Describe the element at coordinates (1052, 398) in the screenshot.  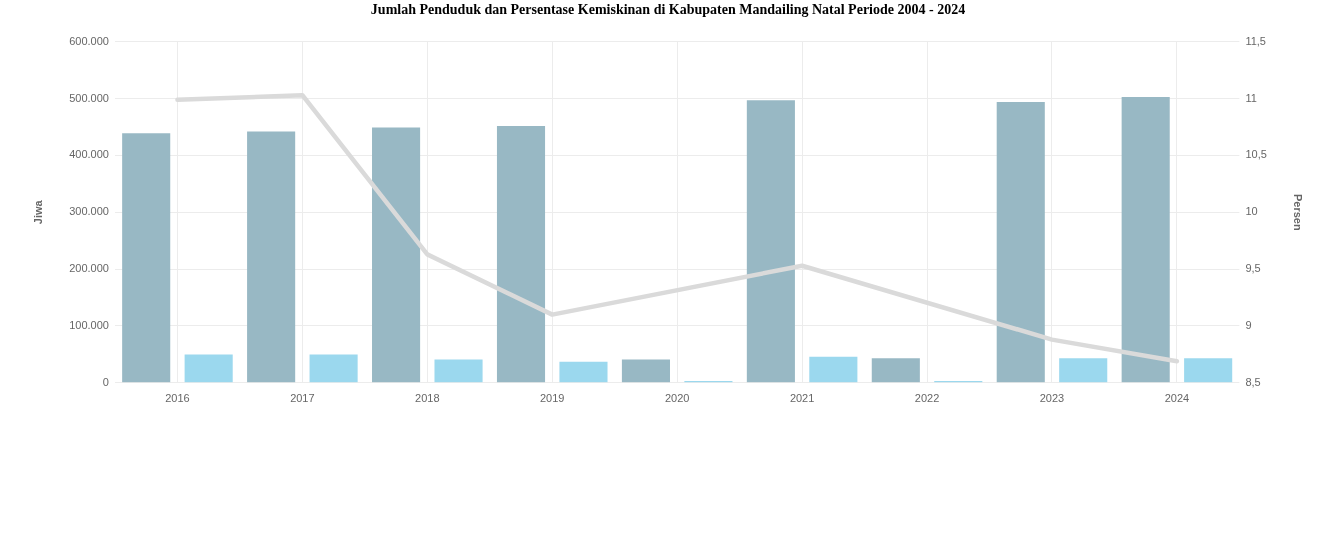
I see `x-tick-label: 2023` at that location.